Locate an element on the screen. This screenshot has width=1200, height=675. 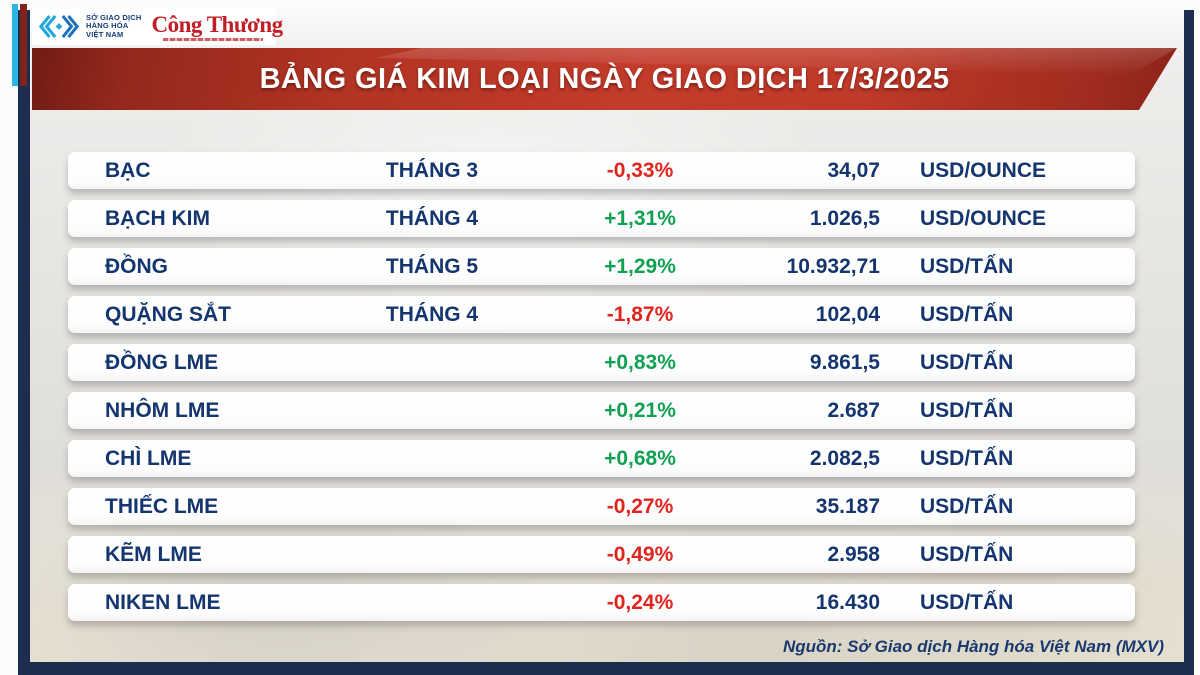
price-value: 9.861,5 is located at coordinates (844, 362).